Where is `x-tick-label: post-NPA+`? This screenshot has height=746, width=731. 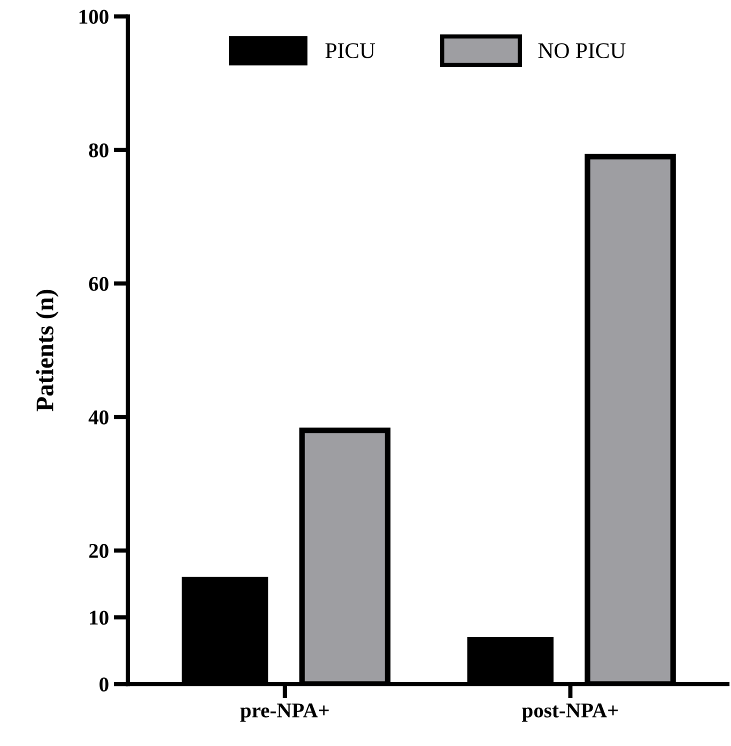
x-tick-label: post-NPA+ is located at coordinates (570, 713).